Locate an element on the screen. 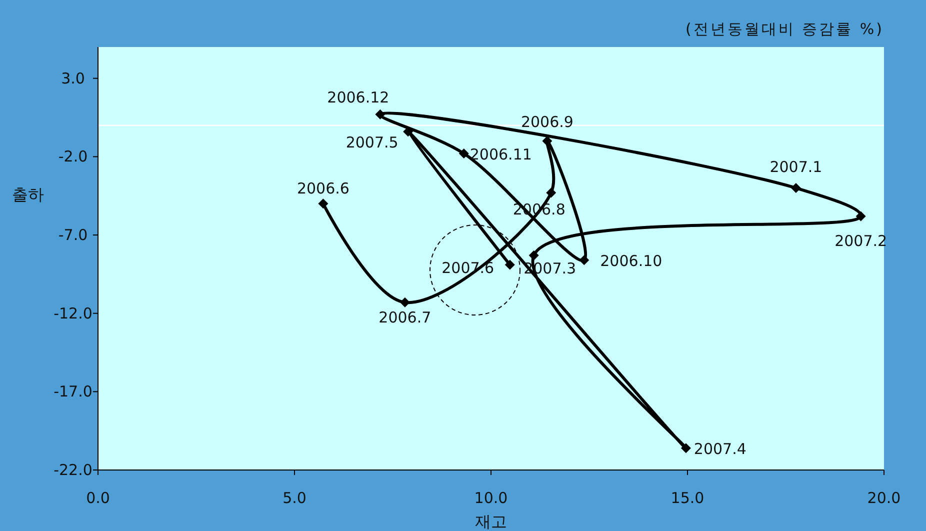 The image size is (926, 531). x-axis-title: 재고 is located at coordinates (491, 521).